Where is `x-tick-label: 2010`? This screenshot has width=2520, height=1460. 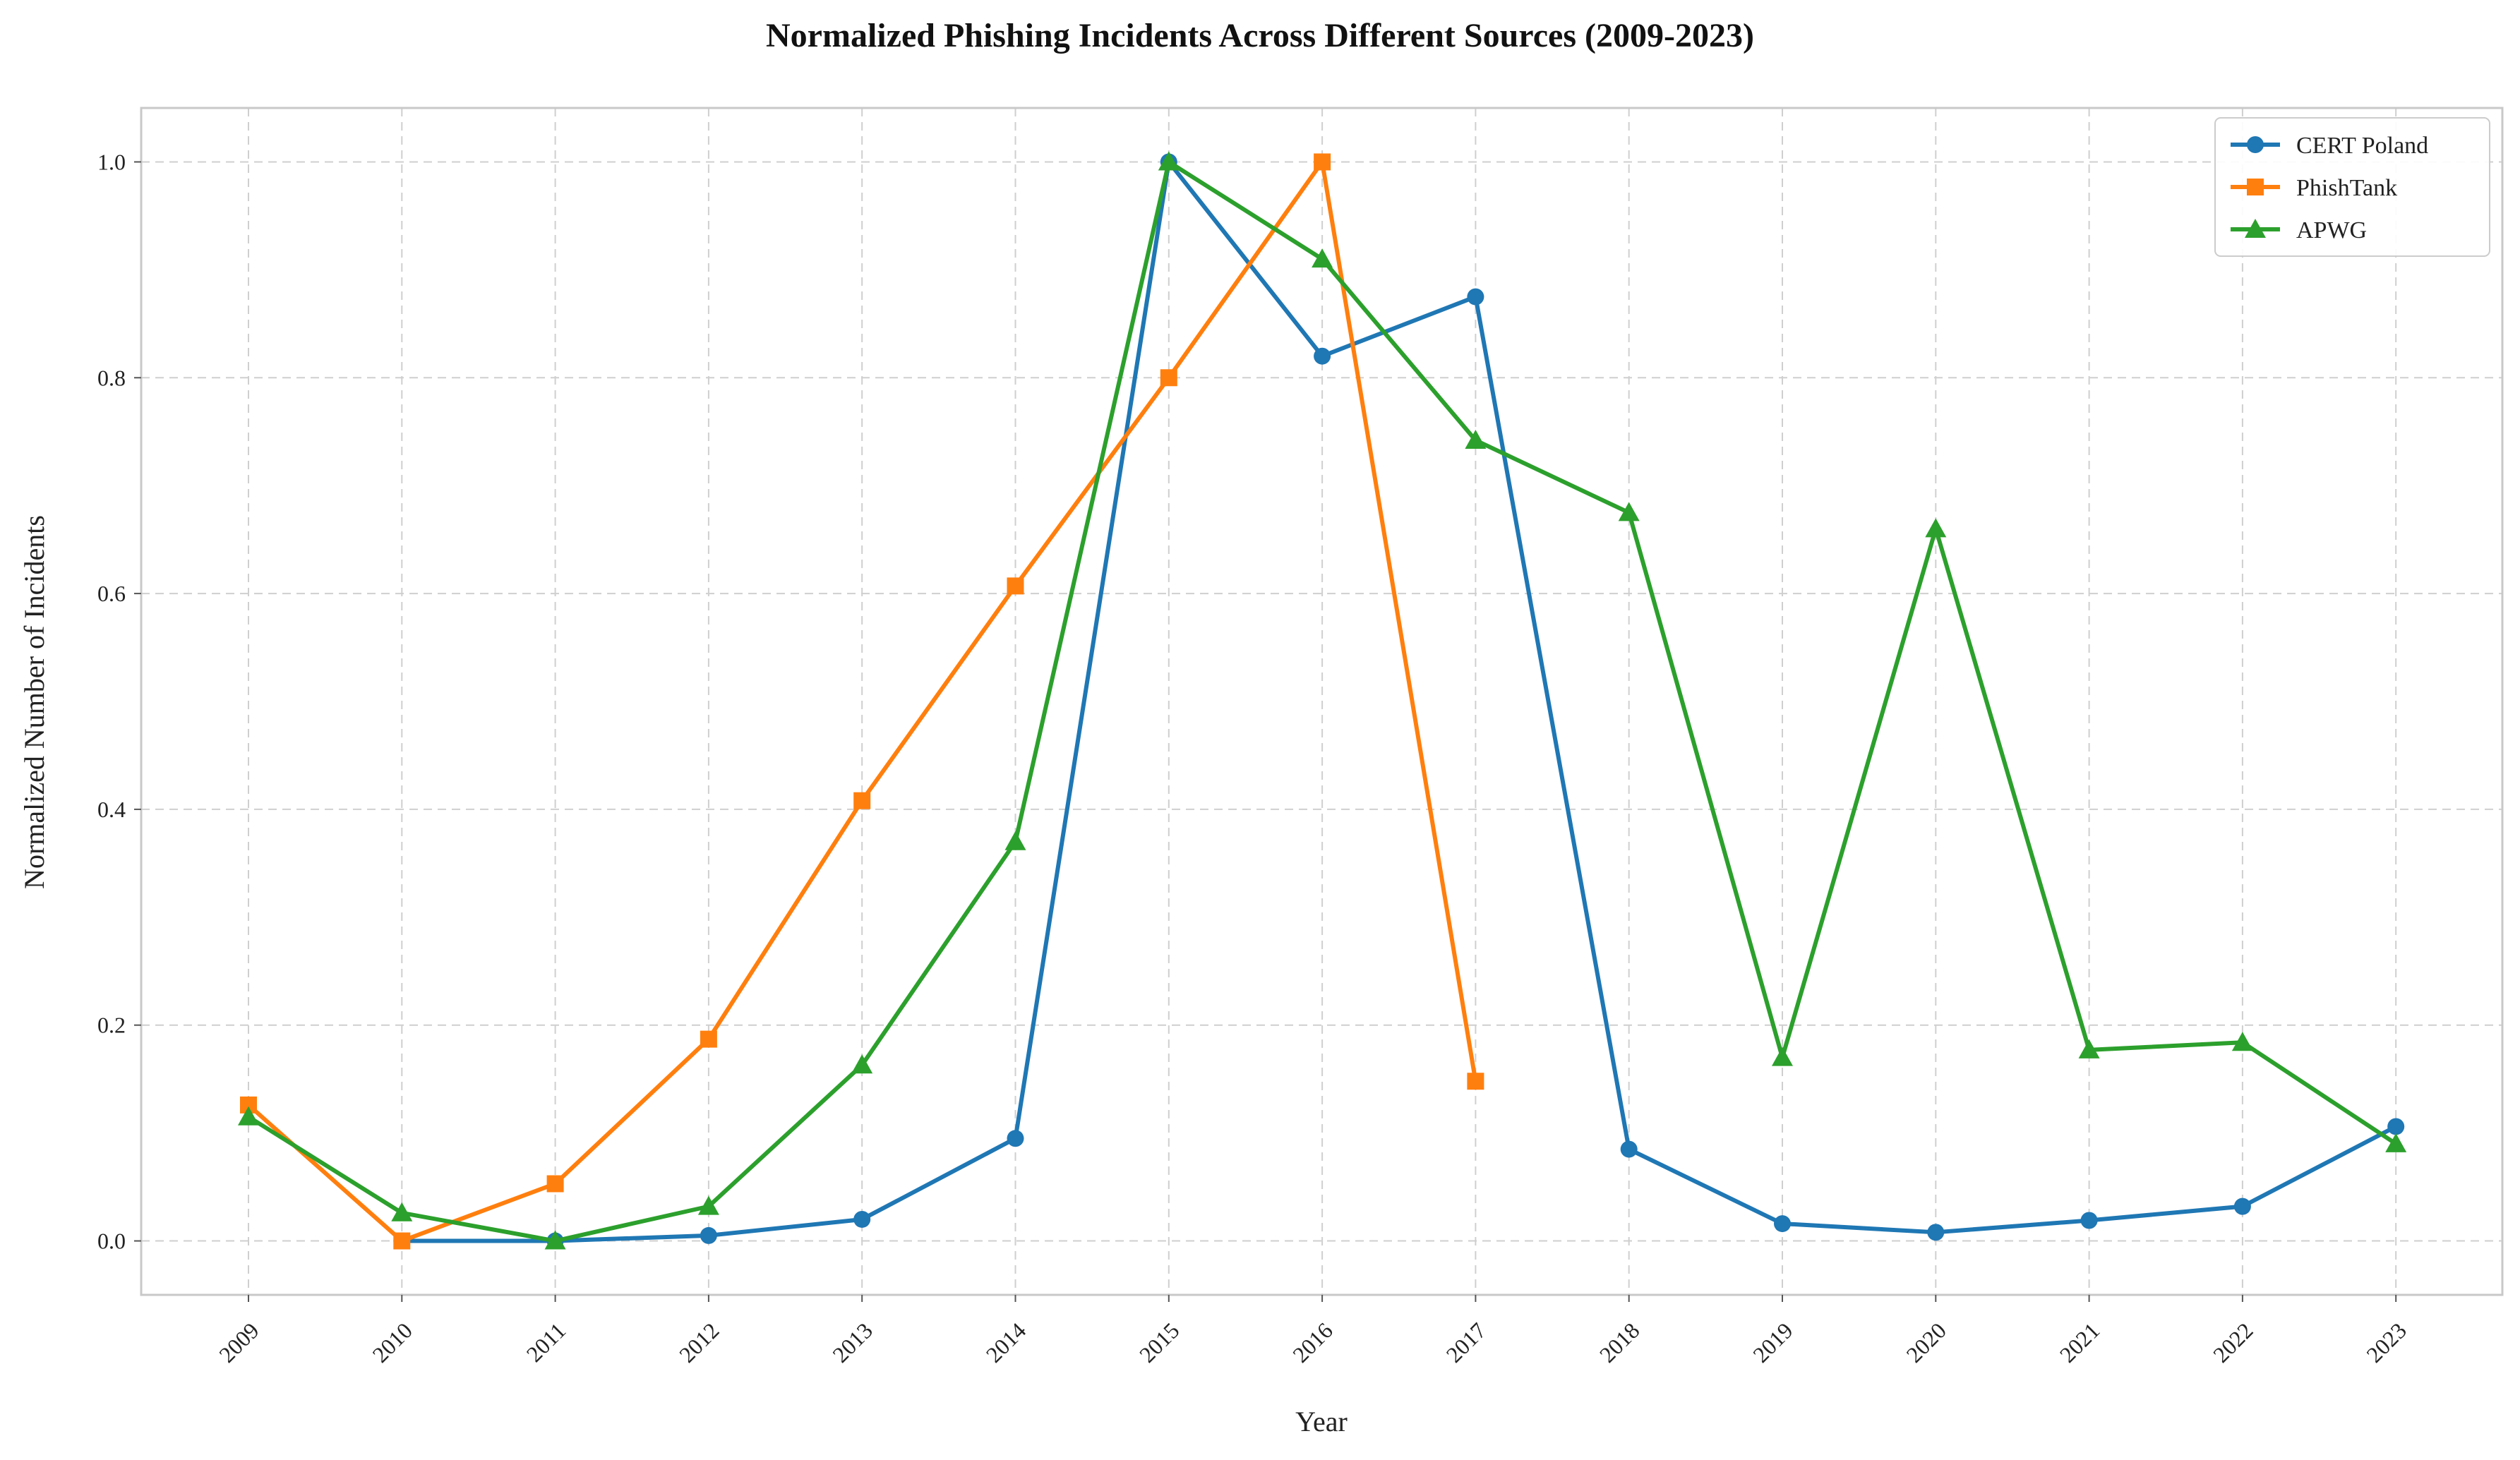 x-tick-label: 2010 is located at coordinates (392, 1343).